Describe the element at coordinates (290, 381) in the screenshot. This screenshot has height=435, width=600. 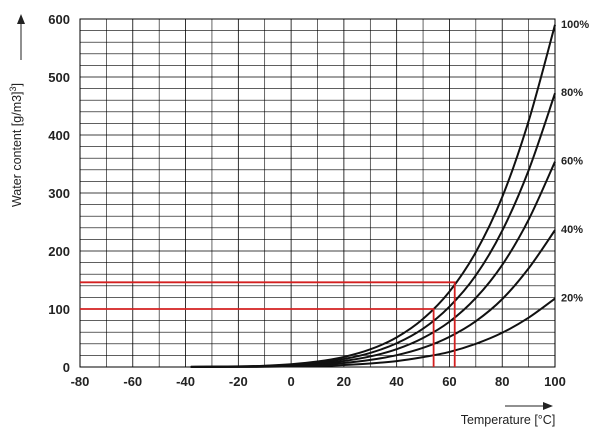
I see `x-tick-label: 0` at that location.